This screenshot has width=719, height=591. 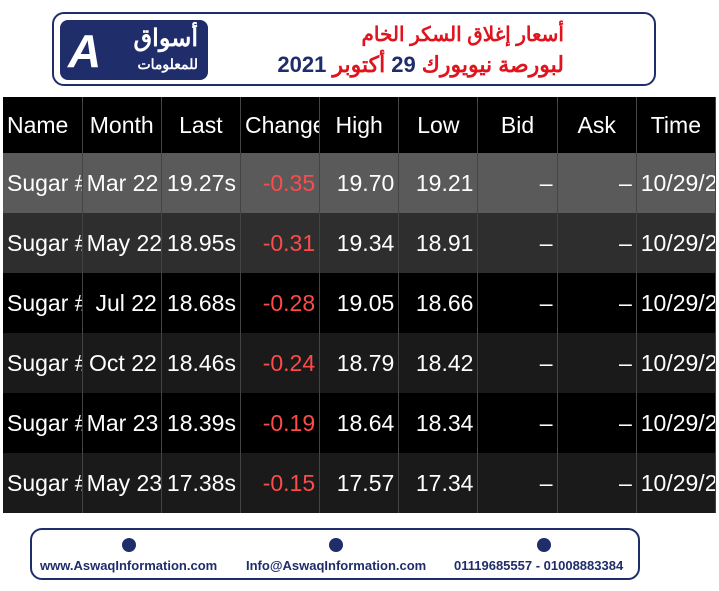 I want to click on mail-icon, so click(x=336, y=545).